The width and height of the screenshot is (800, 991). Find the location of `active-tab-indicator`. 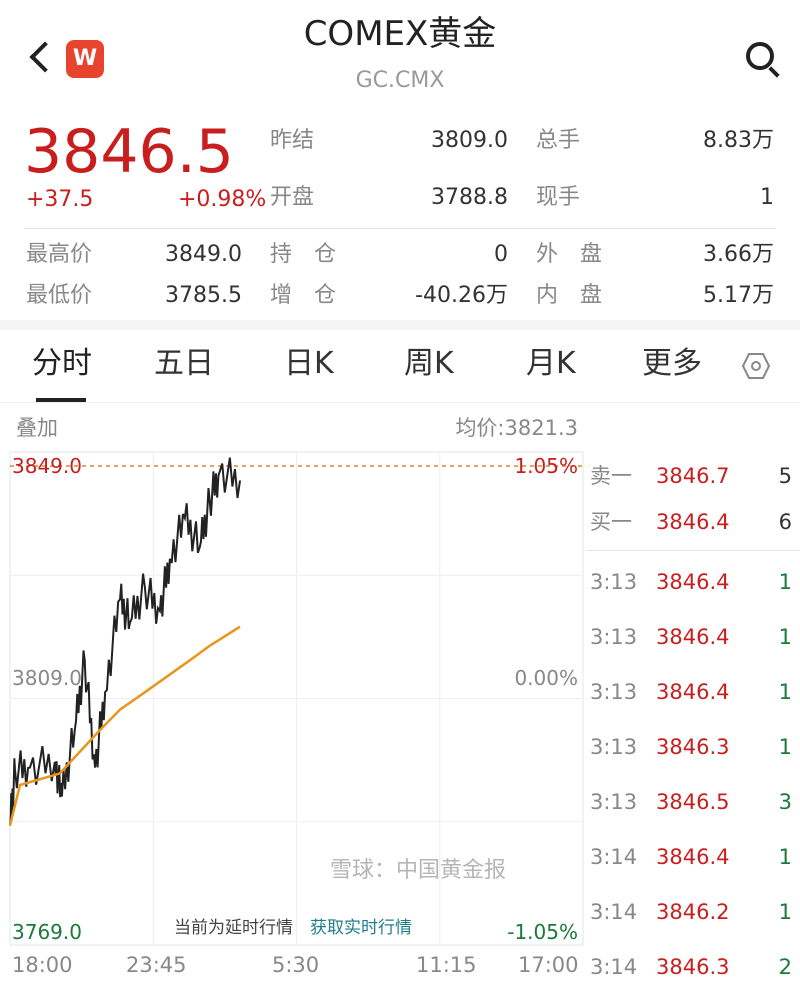

active-tab-indicator is located at coordinates (61, 400).